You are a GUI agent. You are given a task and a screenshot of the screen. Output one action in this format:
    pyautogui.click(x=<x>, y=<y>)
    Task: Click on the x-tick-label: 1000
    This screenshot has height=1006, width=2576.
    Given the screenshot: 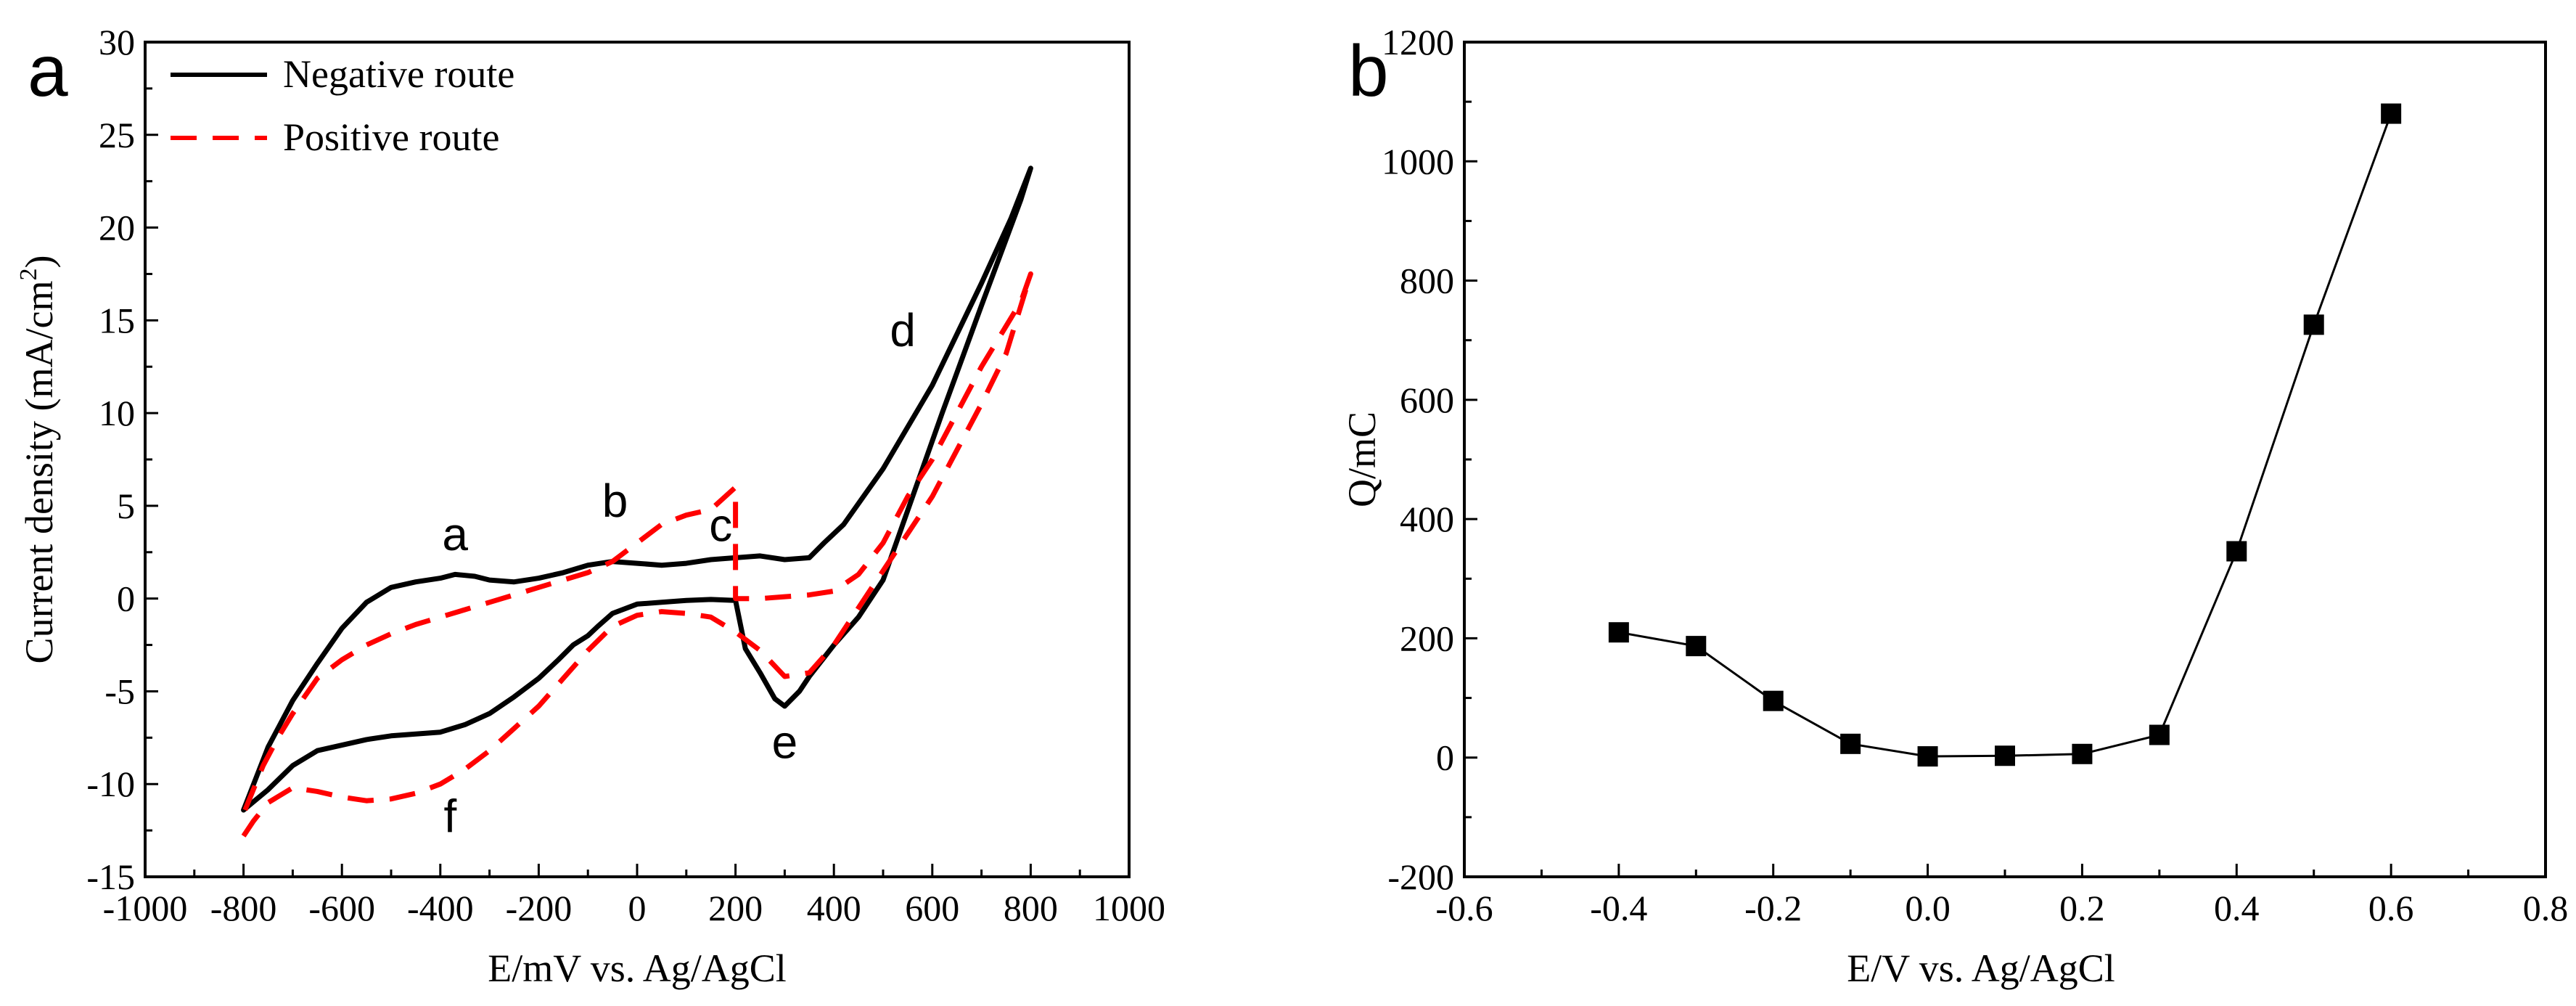 What is the action you would take?
    pyautogui.click(x=1129, y=908)
    